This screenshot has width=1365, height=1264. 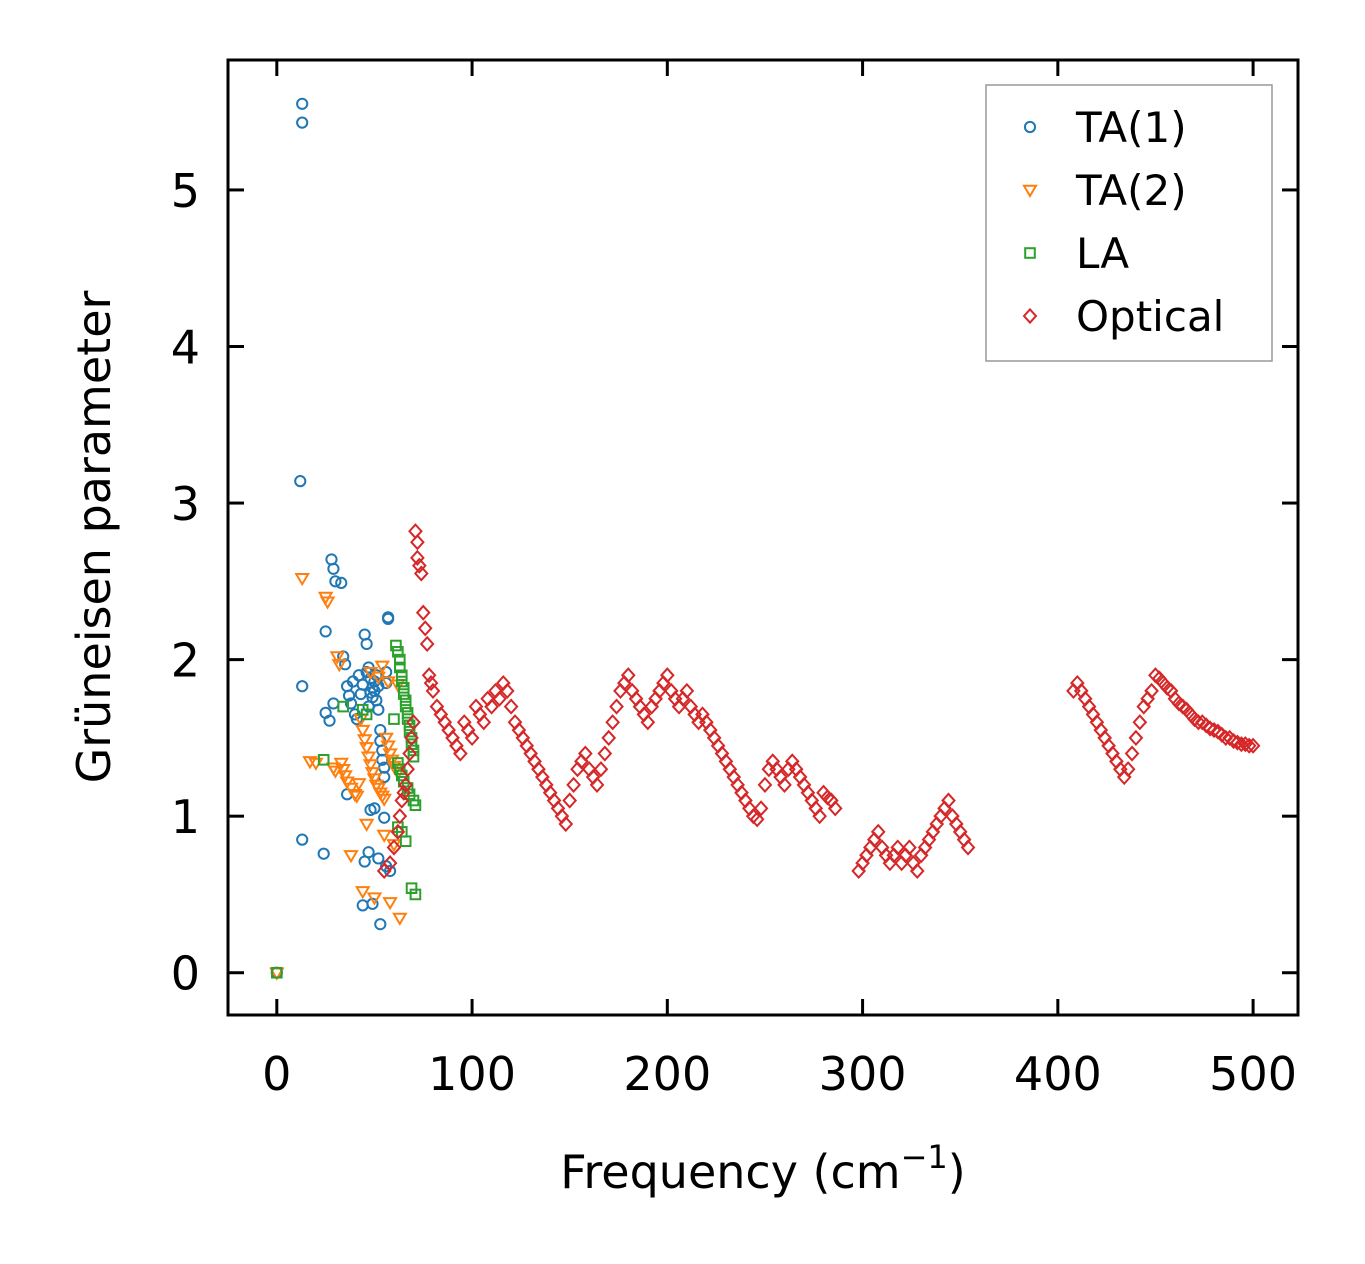 What do you see at coordinates (1150, 316) in the screenshot?
I see `legend-label: Optical` at bounding box center [1150, 316].